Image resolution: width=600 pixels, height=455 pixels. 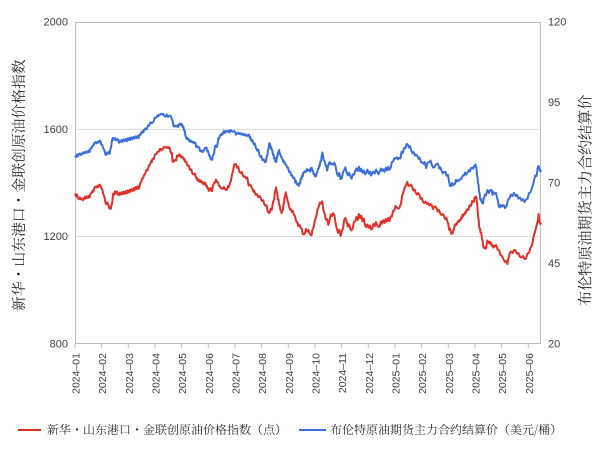 What do you see at coordinates (423, 373) in the screenshot?
I see `svg-text: 2025–02` at bounding box center [423, 373].